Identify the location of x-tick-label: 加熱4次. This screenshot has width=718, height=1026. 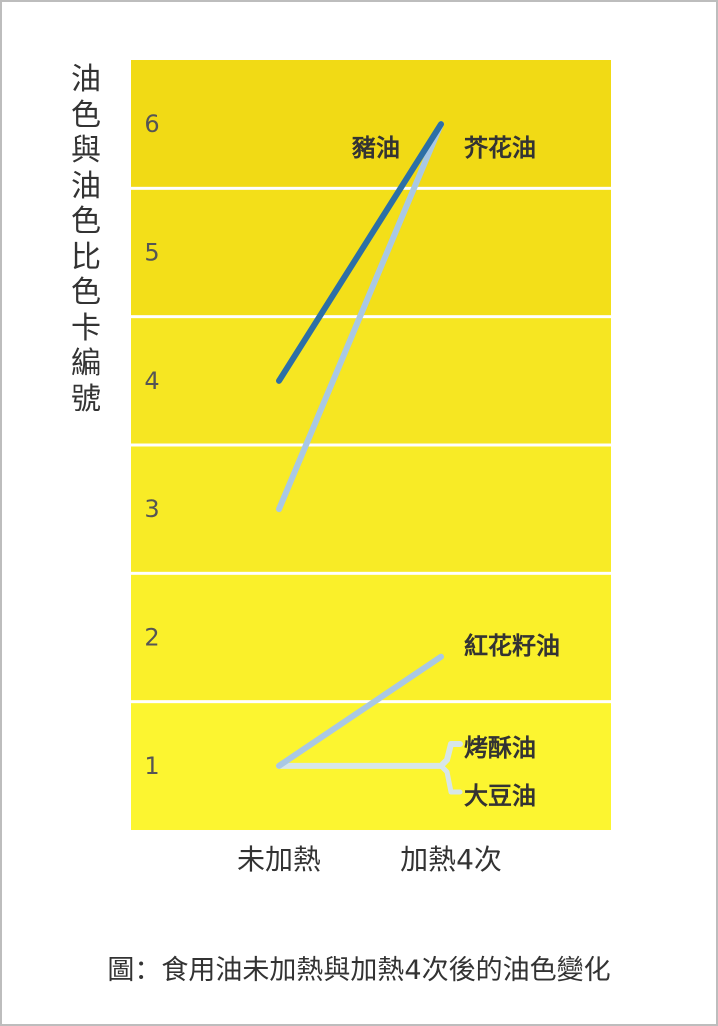
(451, 859).